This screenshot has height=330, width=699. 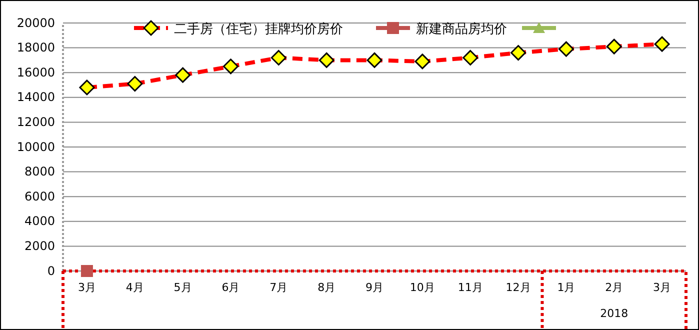 What do you see at coordinates (258, 29) in the screenshot?
I see `legend-label: 二手房（住宅）挂牌均价房价` at bounding box center [258, 29].